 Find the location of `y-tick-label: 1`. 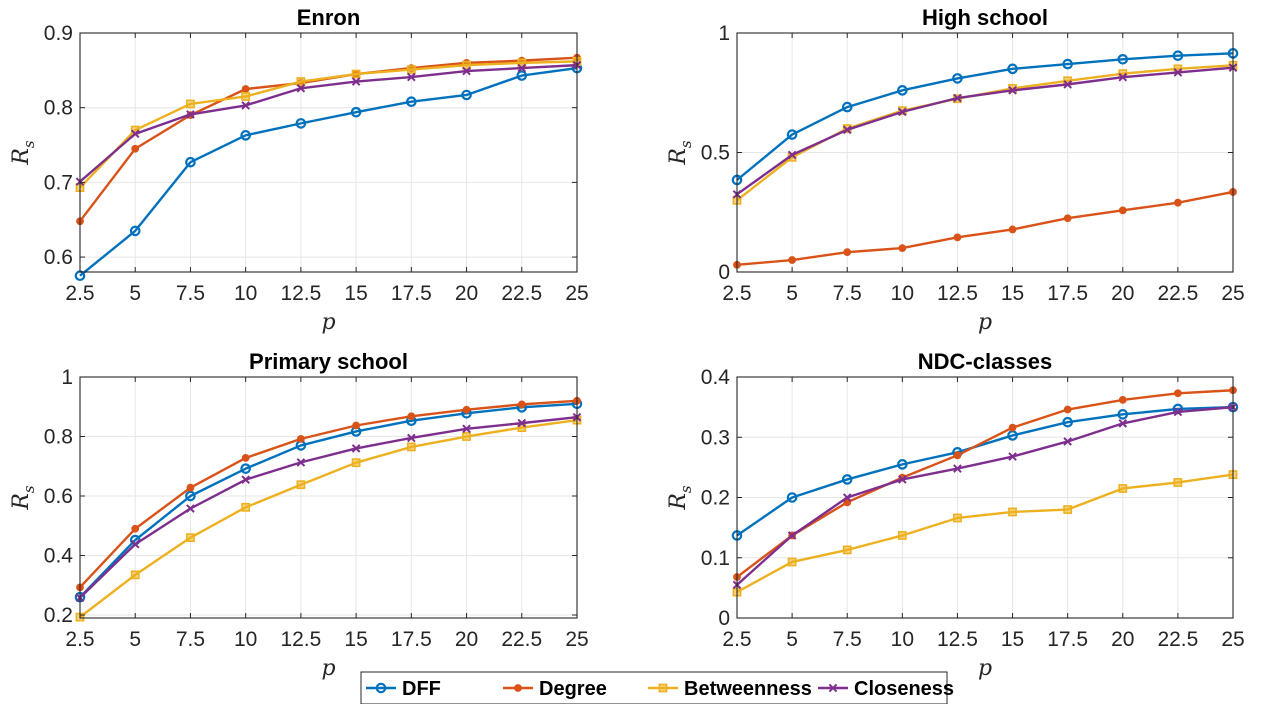

y-tick-label: 1 is located at coordinates (67, 377).